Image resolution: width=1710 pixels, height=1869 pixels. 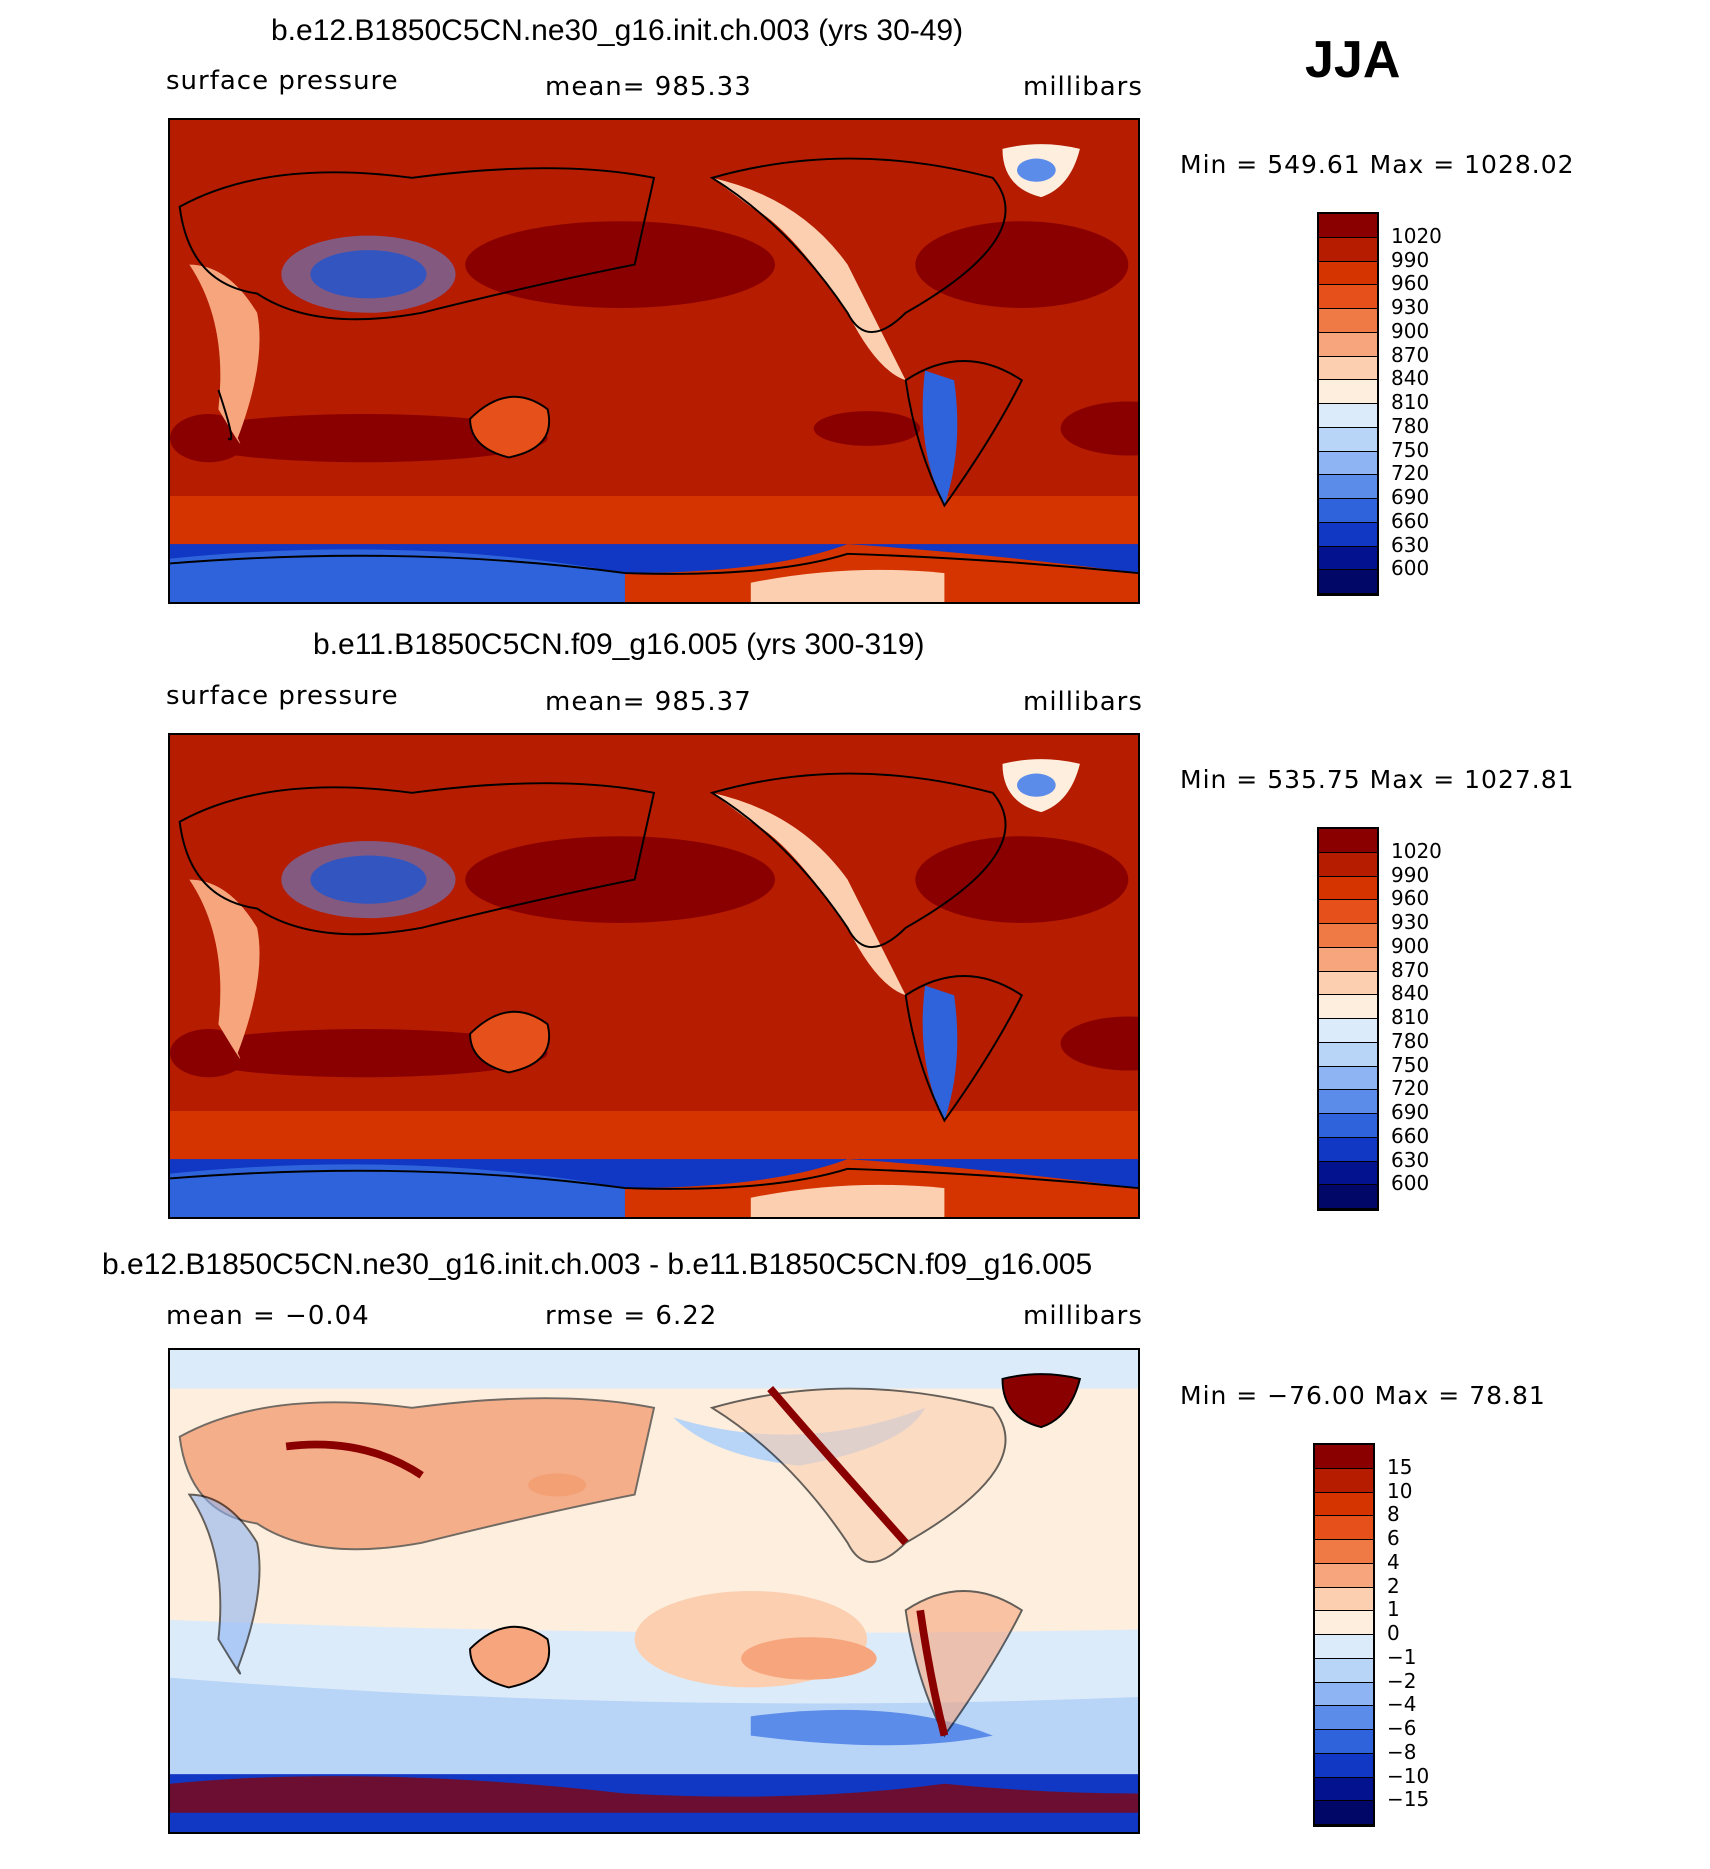 What do you see at coordinates (1363, 1395) in the screenshot?
I see `panel3-minmax: Min = −76.00 Max = 78.81` at bounding box center [1363, 1395].